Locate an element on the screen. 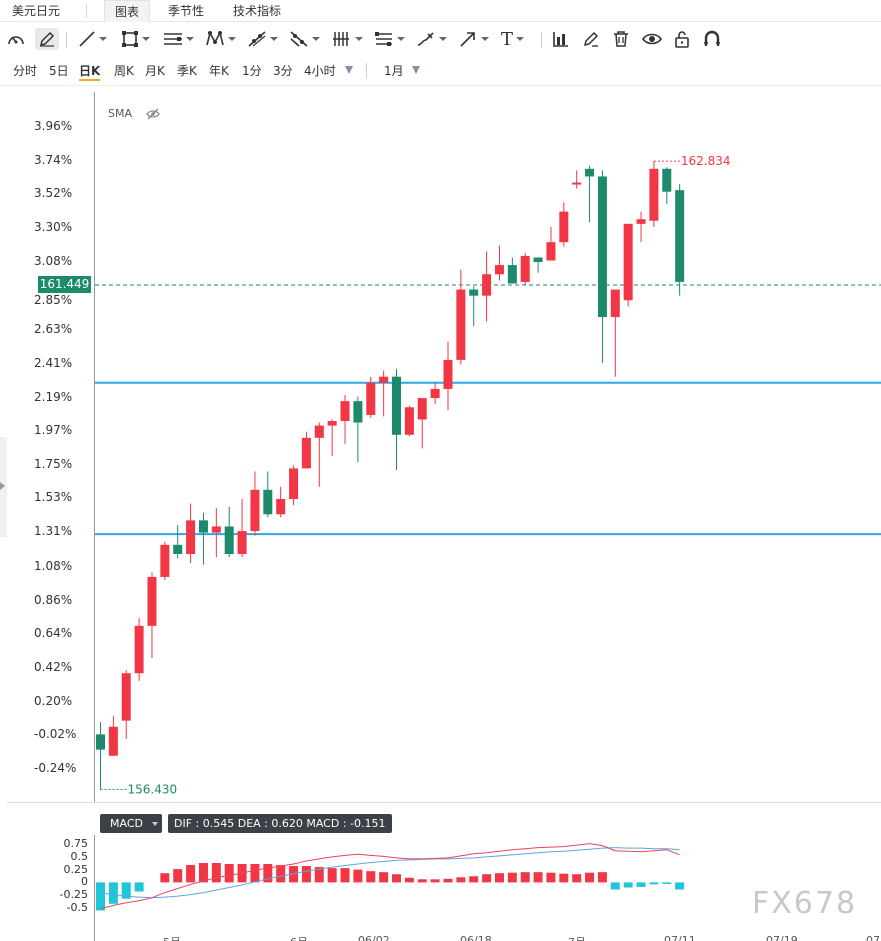 The width and height of the screenshot is (881, 941). horizontal-lines-icon is located at coordinates (178, 39).